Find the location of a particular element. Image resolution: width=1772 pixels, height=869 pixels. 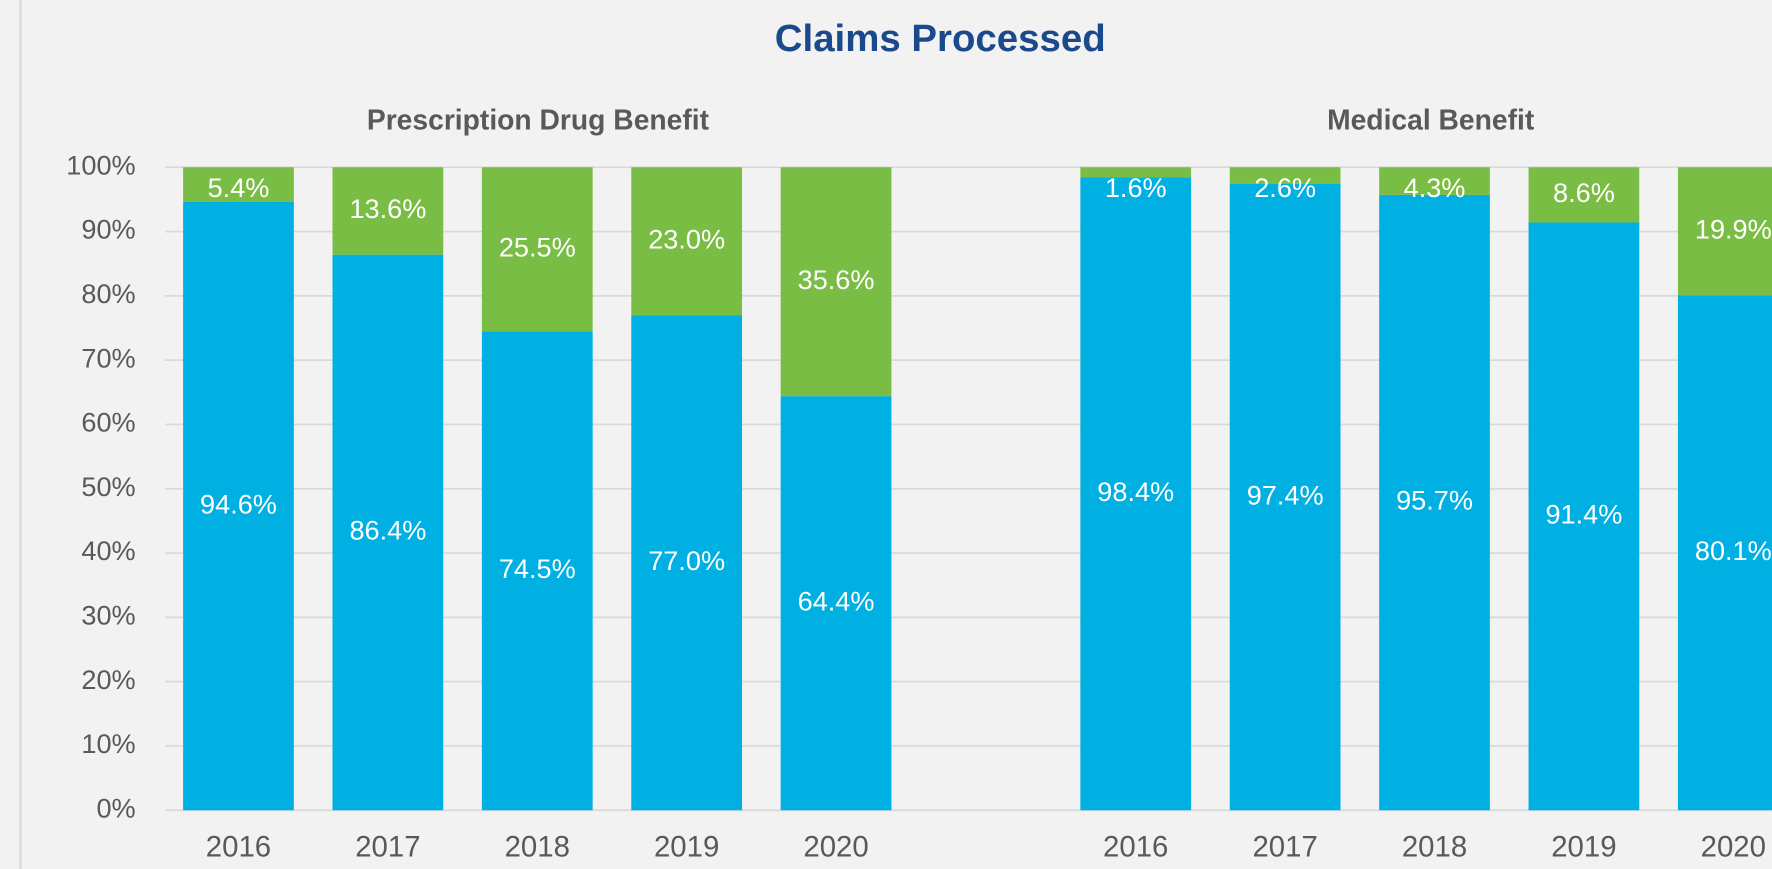

data-label: 98.4% is located at coordinates (1135, 491).